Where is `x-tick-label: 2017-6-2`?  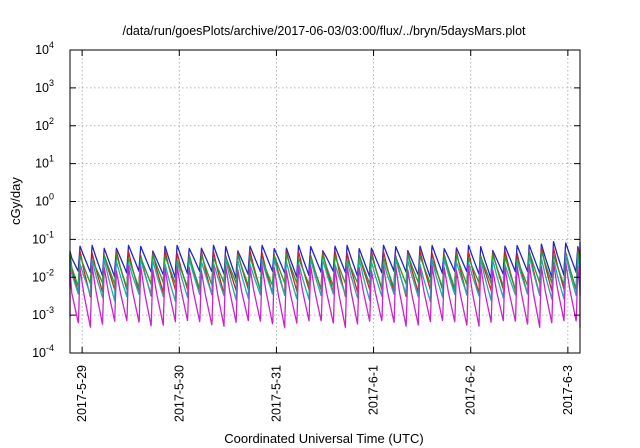
x-tick-label: 2017-6-2 is located at coordinates (471, 390).